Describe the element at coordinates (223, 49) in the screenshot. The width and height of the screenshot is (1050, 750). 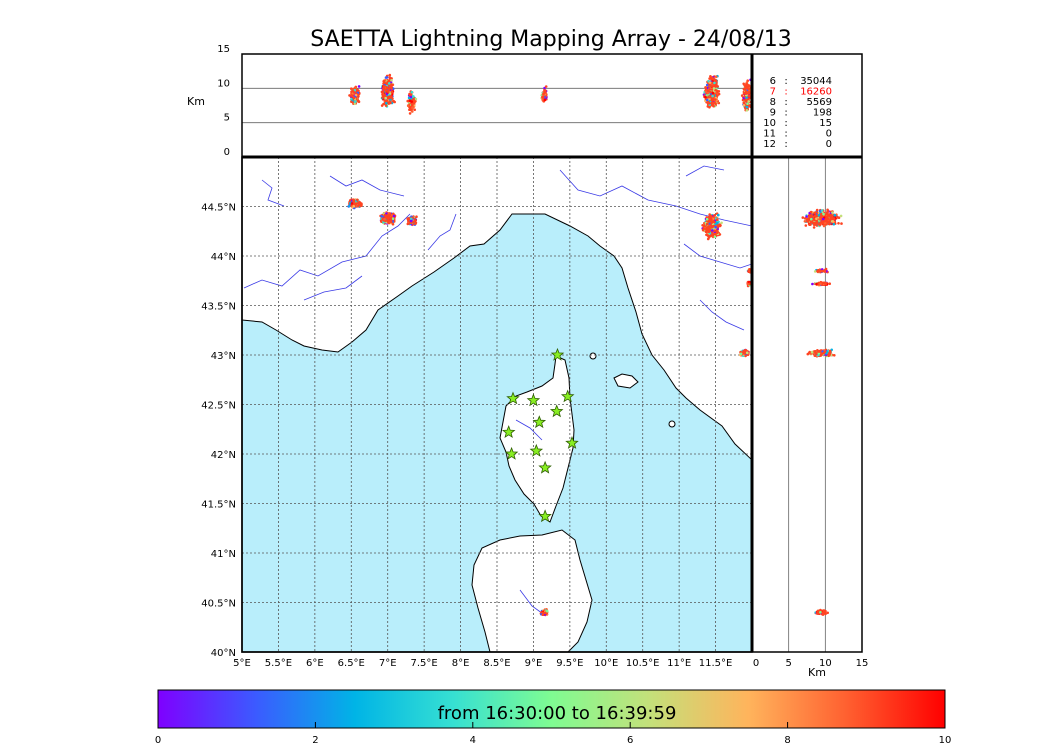
I see `top-y-tick-label: 15` at that location.